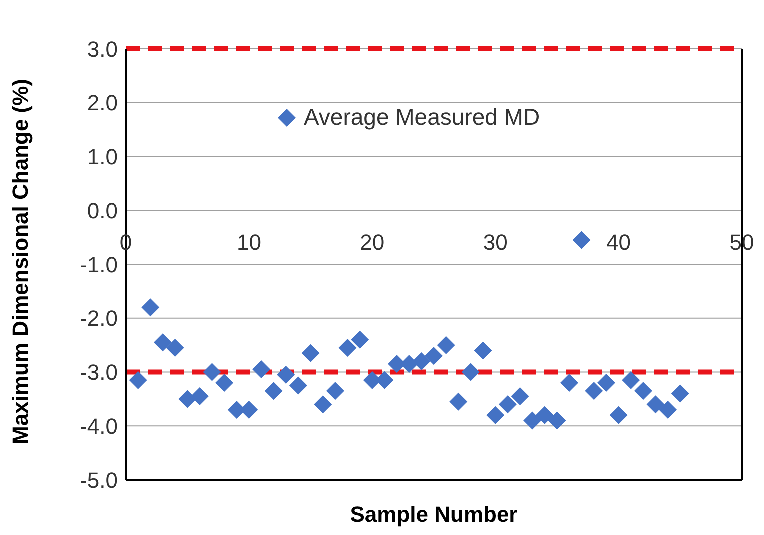  I want to click on y-tick-label: -1.0, so click(99, 265).